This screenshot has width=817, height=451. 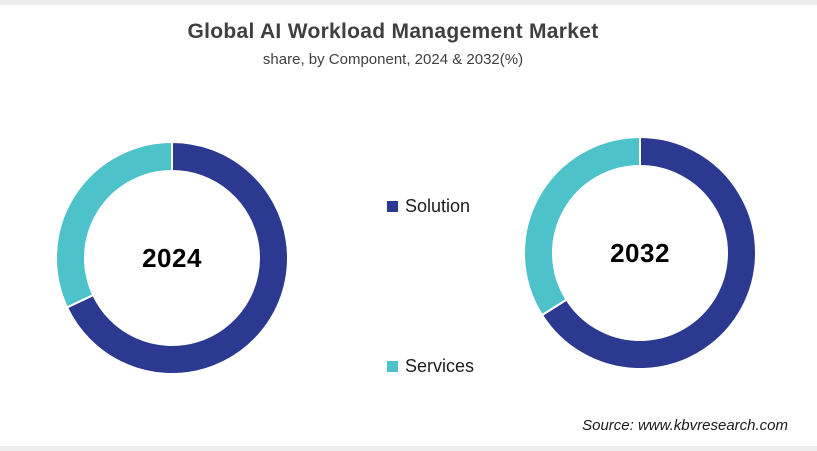 I want to click on legend-swatch-services, so click(x=392, y=366).